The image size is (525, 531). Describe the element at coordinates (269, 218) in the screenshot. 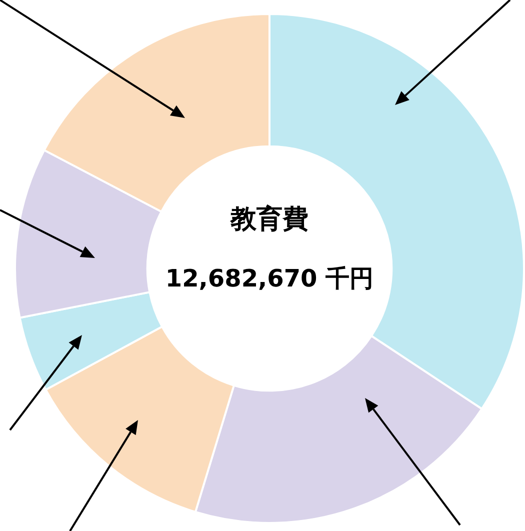

I see `text: 教育費` at that location.